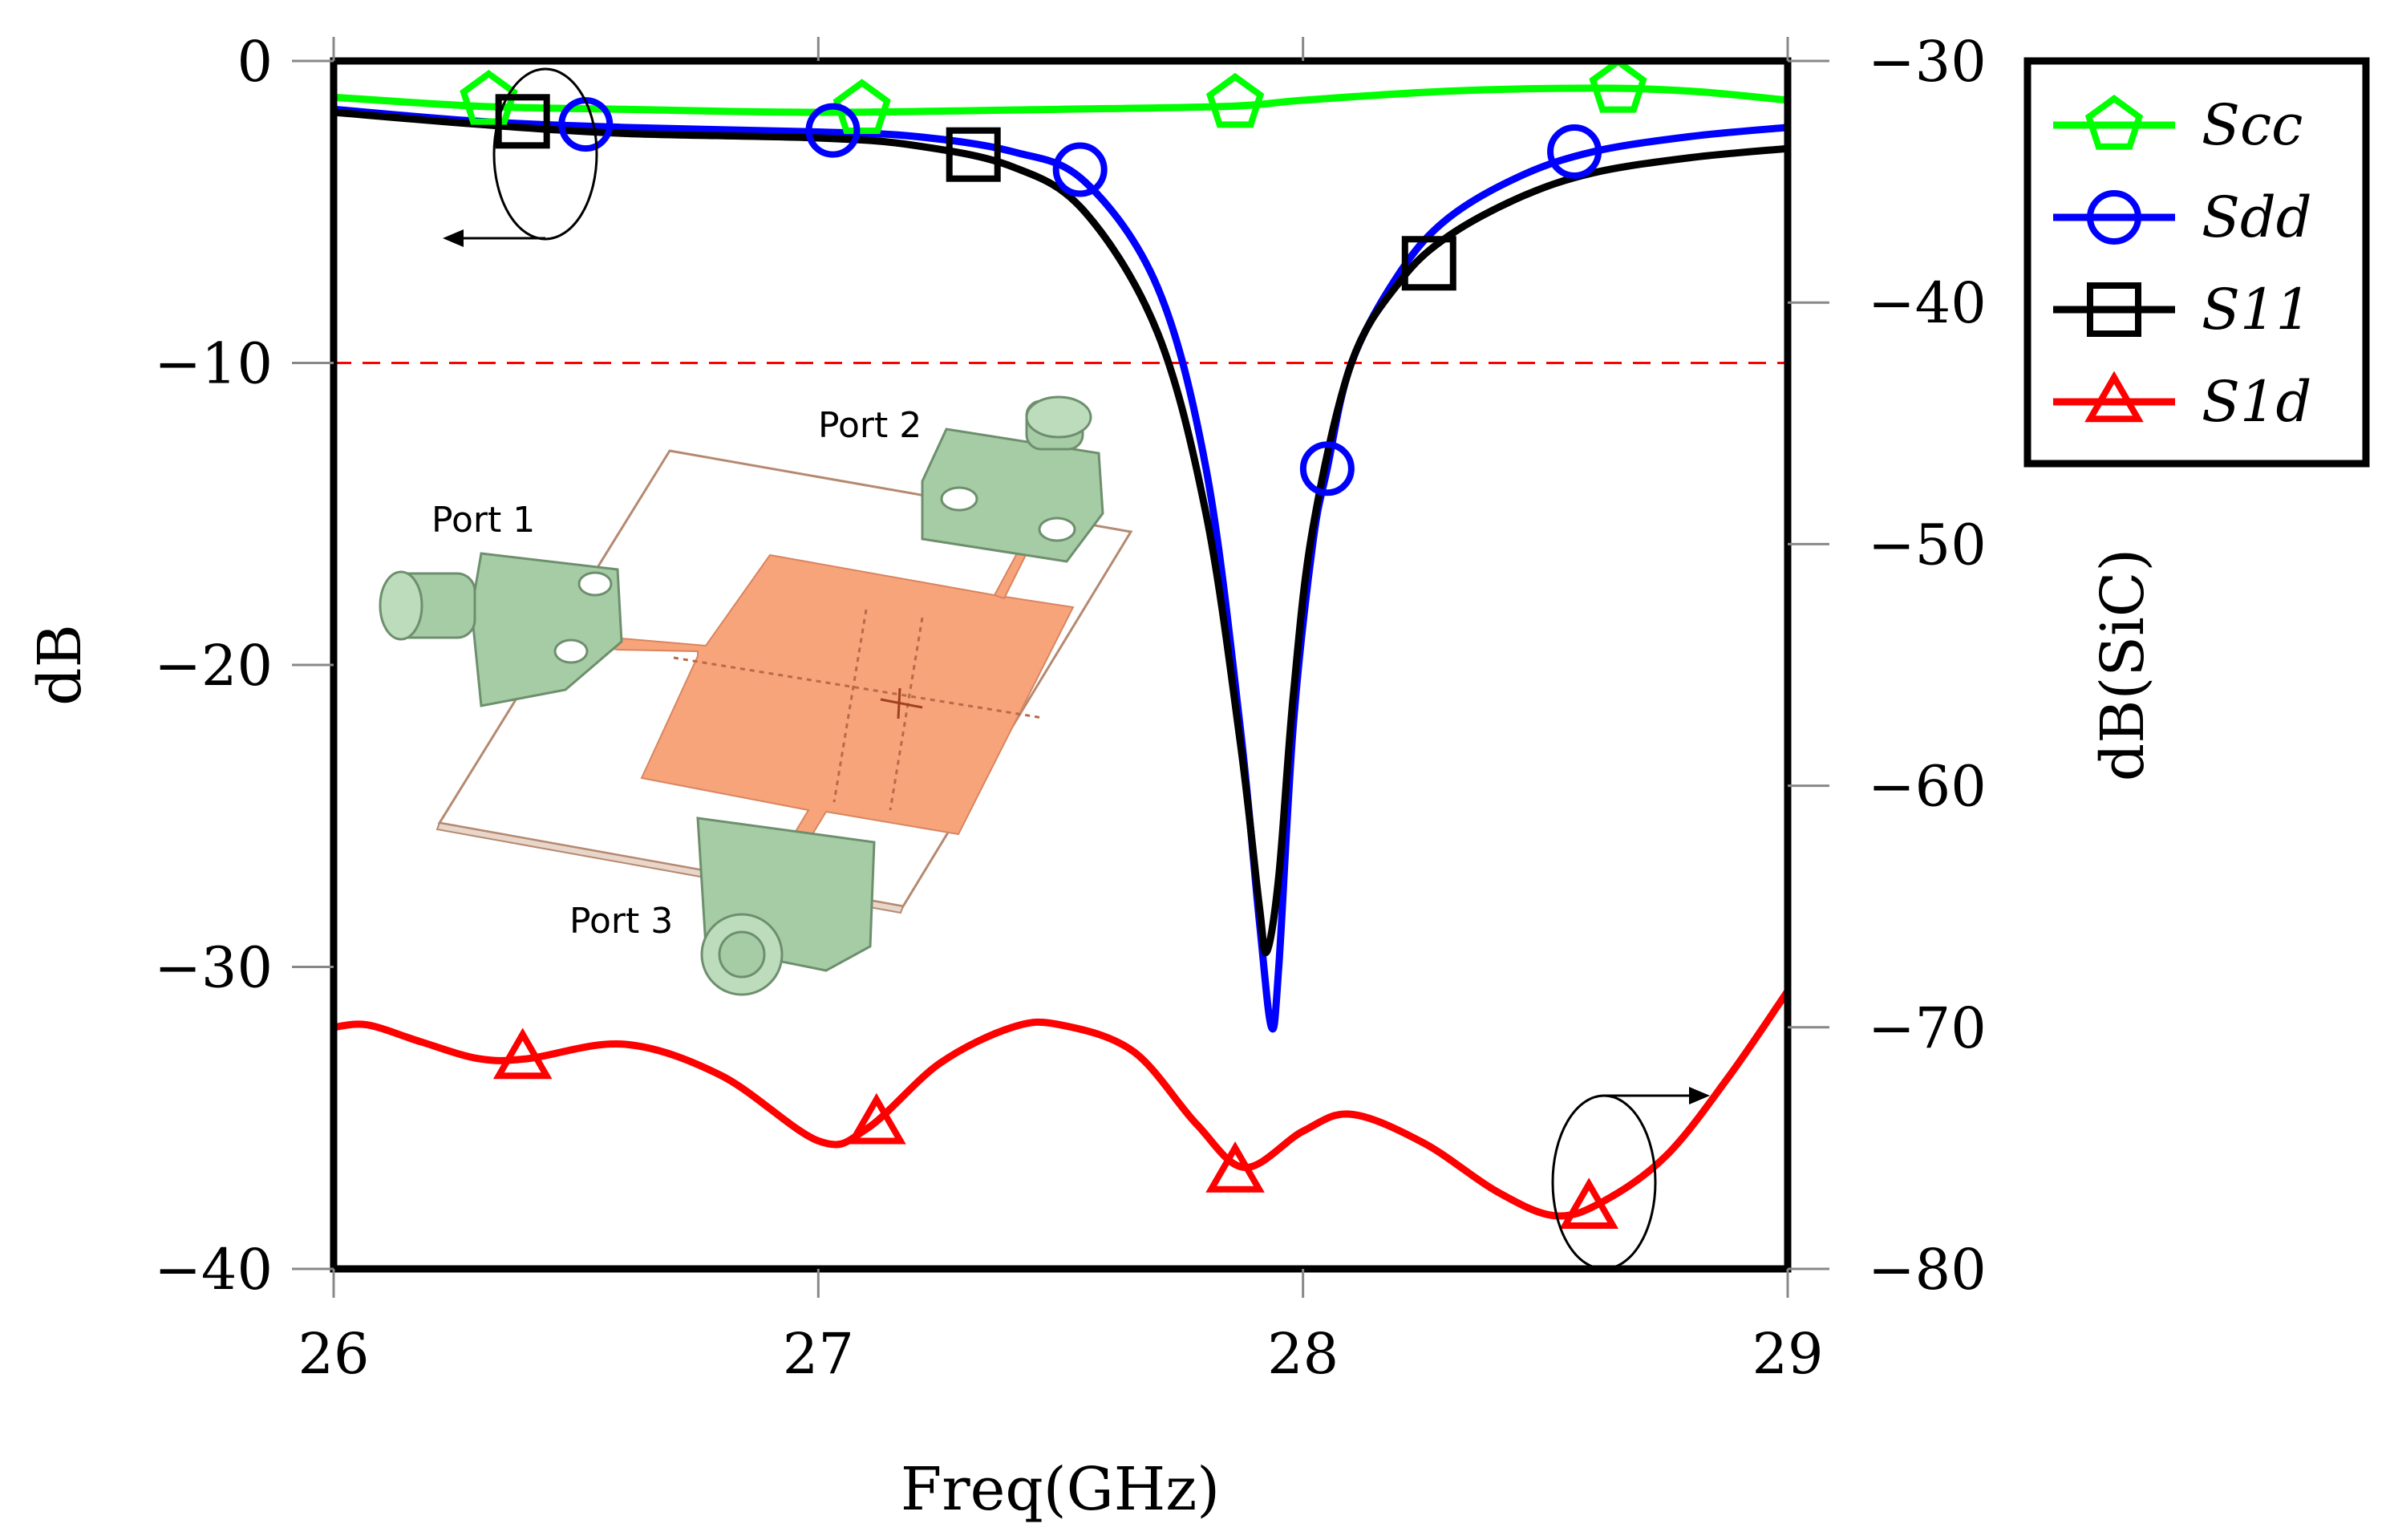  What do you see at coordinates (2114, 217) in the screenshot?
I see `legend-marker-sdd` at bounding box center [2114, 217].